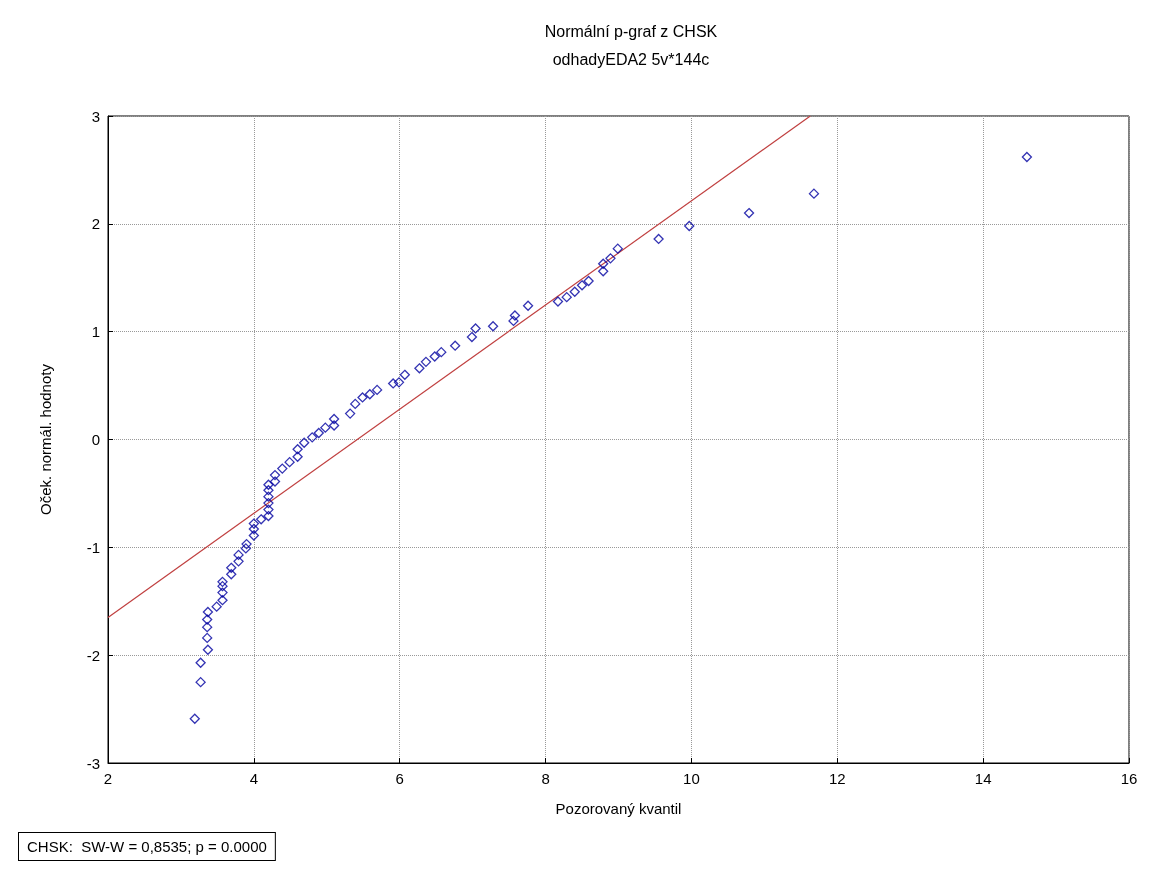 Image resolution: width=1157 pixels, height=875 pixels. What do you see at coordinates (631, 31) in the screenshot?
I see `chart-title: Normální p-graf z CHSK` at bounding box center [631, 31].